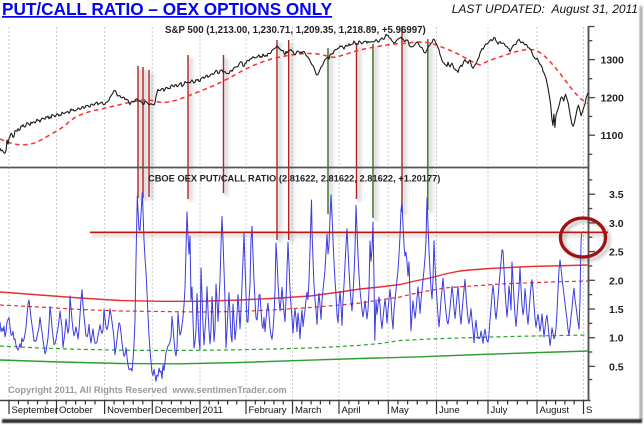 The image size is (644, 425). What do you see at coordinates (555, 410) in the screenshot?
I see `svg-text: August` at bounding box center [555, 410].